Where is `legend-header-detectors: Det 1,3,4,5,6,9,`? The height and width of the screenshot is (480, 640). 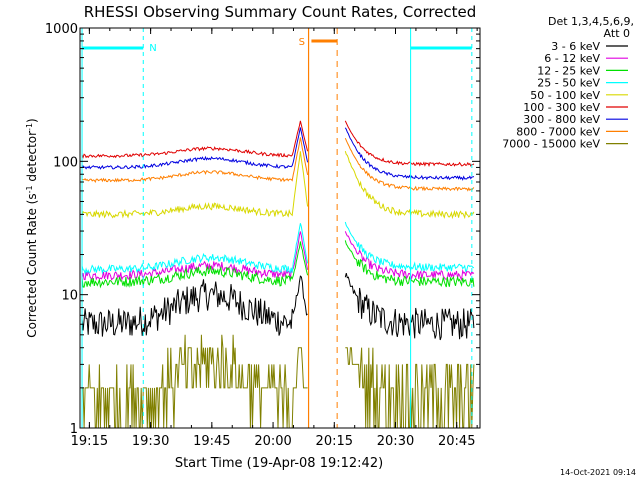
legend-header-detectors: Det 1,3,4,5,6,9, is located at coordinates (591, 21).